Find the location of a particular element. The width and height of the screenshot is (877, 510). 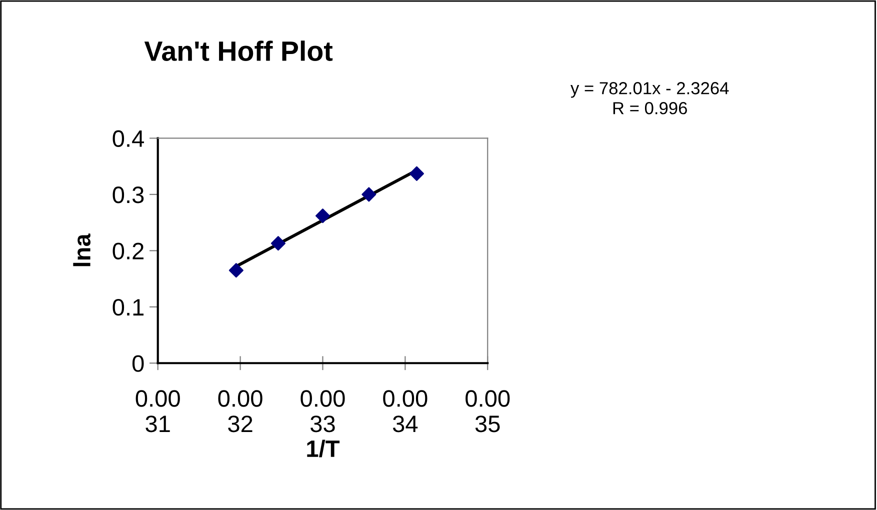

y-tick-label: 0.3 is located at coordinates (128, 195).